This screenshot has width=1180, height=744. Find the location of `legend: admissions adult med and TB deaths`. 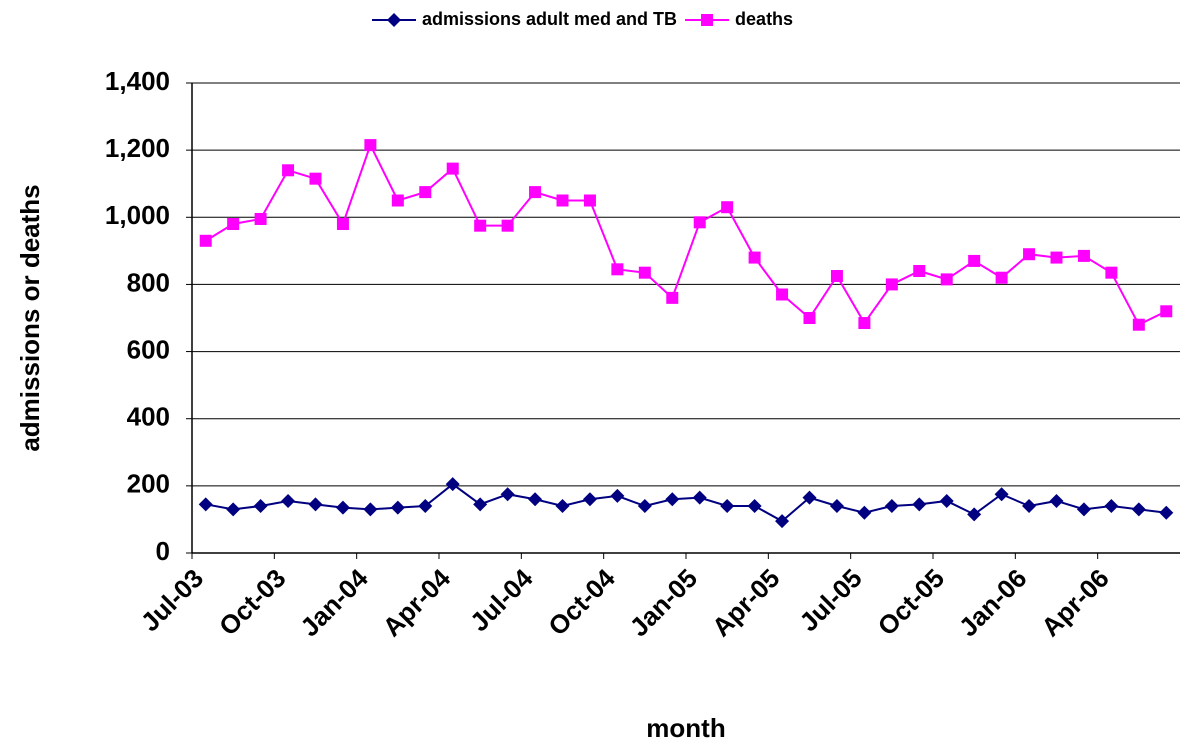

legend: admissions adult med and TB deaths is located at coordinates (582, 19).